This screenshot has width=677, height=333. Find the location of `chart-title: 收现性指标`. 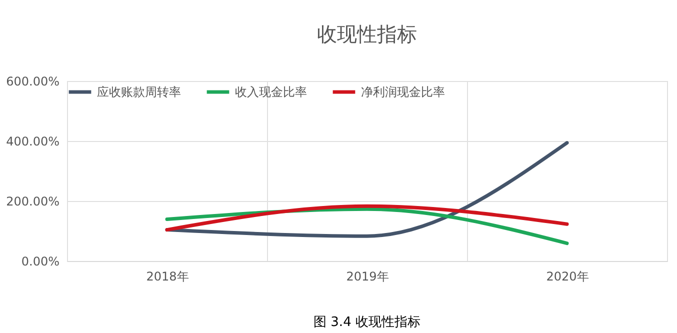

chart-title: 收现性指标 is located at coordinates (367, 34).